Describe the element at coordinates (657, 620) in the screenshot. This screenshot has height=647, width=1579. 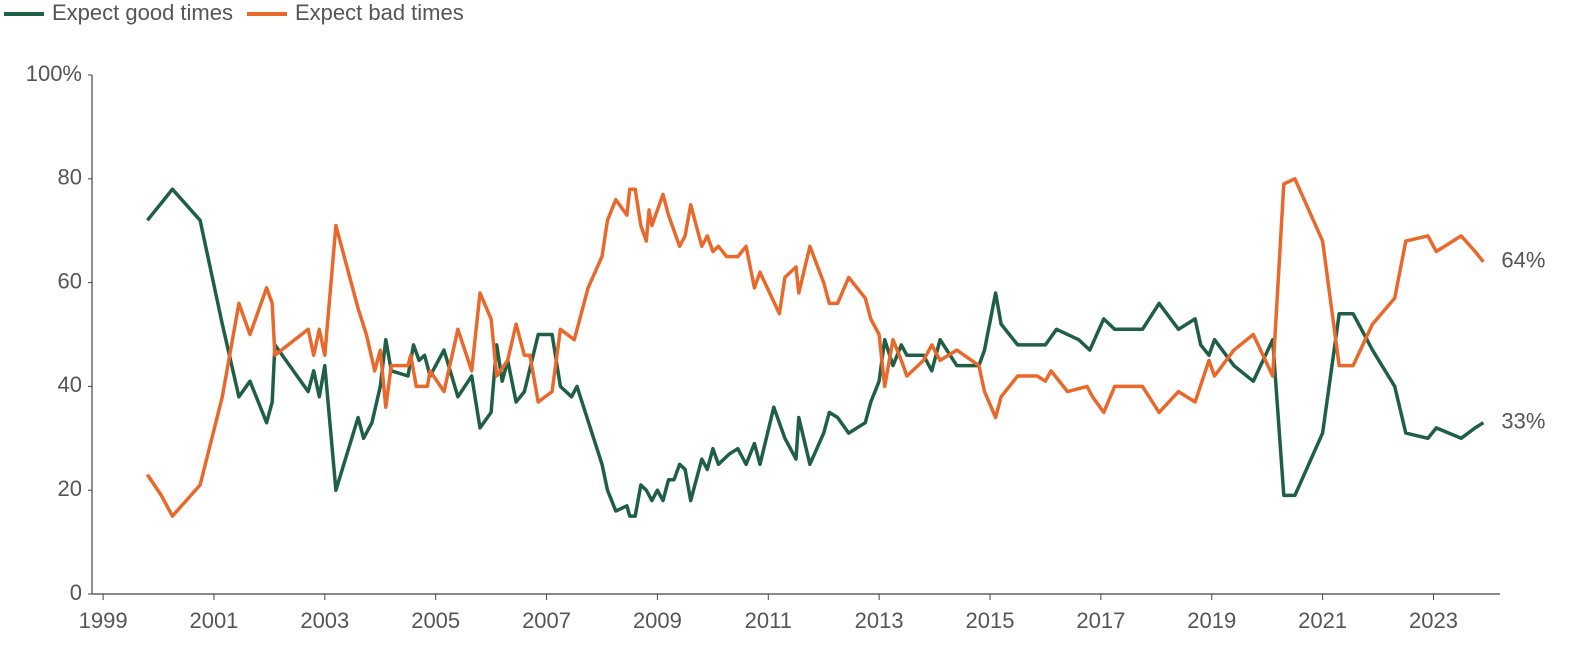
I see `x-tick-label: 2009` at that location.